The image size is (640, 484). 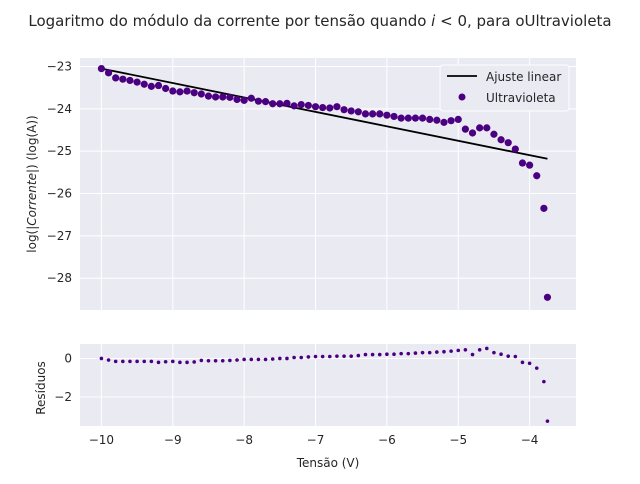 What do you see at coordinates (530, 440) in the screenshot?
I see `x-tick-label: −4` at bounding box center [530, 440].